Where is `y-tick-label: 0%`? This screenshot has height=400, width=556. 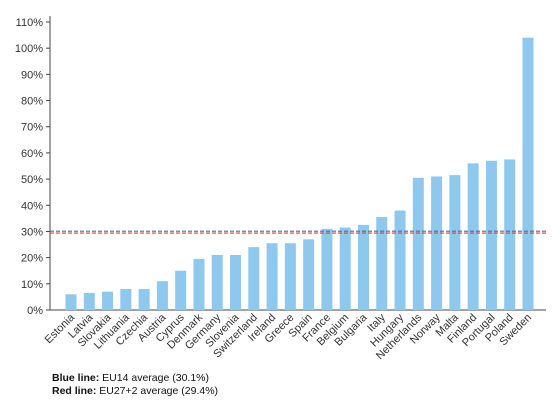
y-tick-label: 0% is located at coordinates (35, 311).